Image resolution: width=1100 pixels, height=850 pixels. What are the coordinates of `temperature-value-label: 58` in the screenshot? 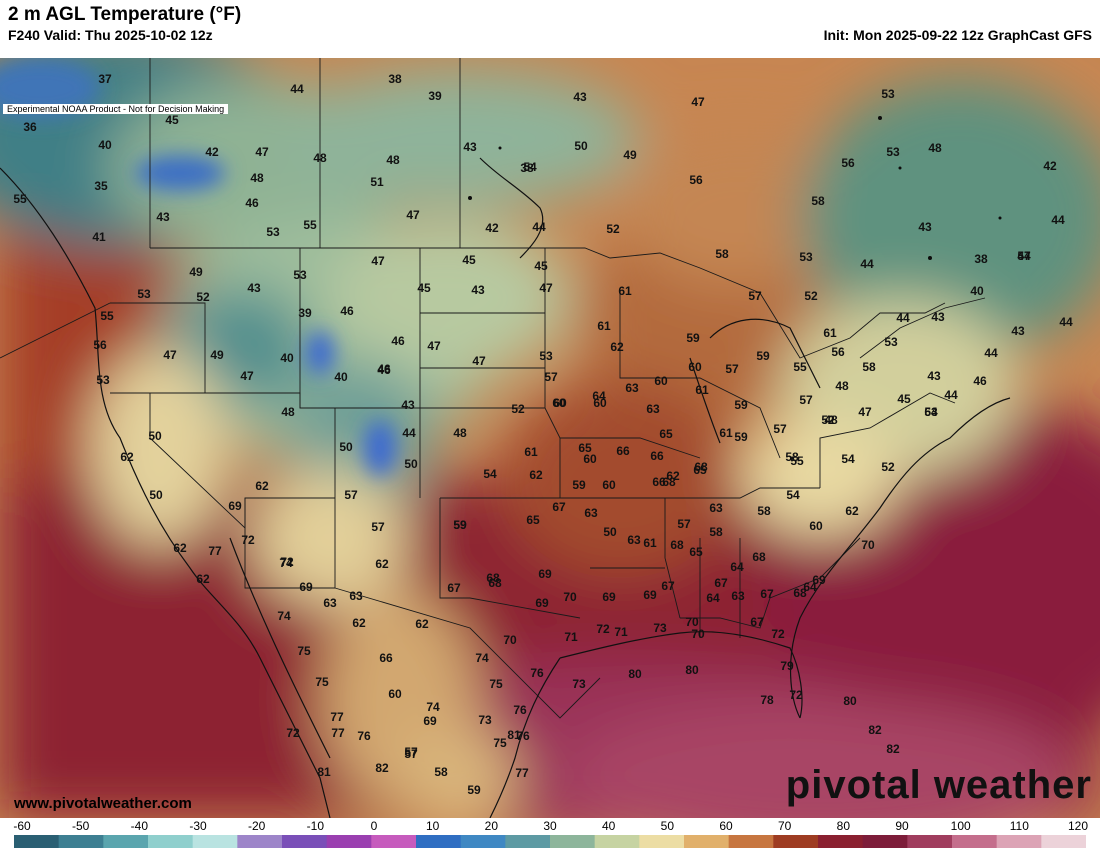 It's located at (764, 511).